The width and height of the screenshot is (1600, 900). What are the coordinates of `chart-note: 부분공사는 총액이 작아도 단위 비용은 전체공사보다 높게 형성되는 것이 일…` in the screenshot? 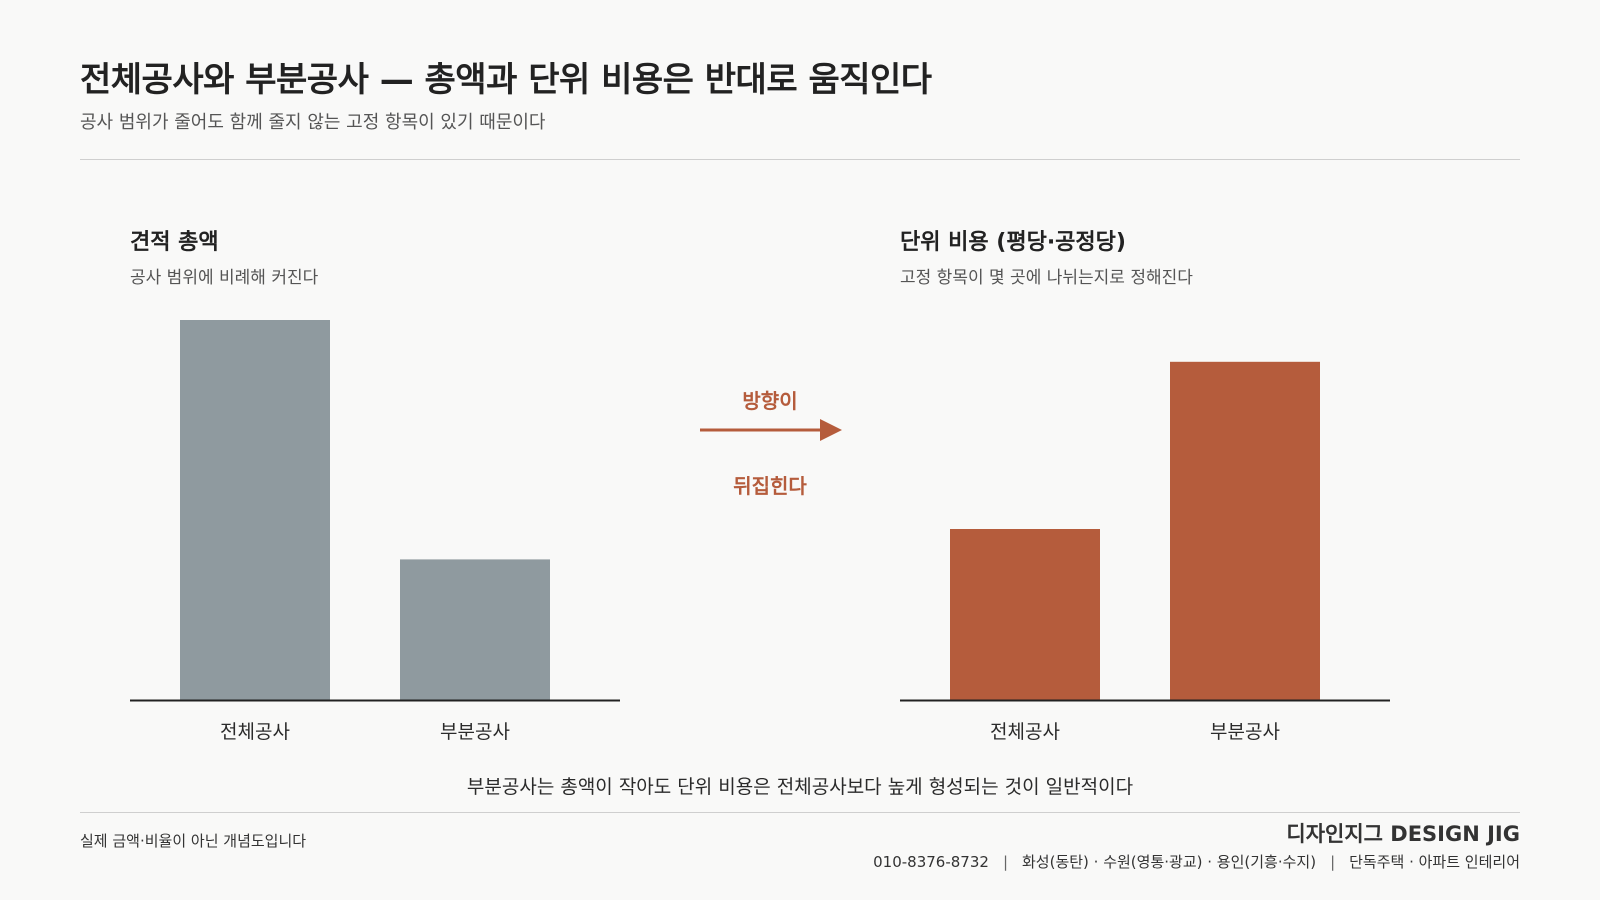 It's located at (800, 787).